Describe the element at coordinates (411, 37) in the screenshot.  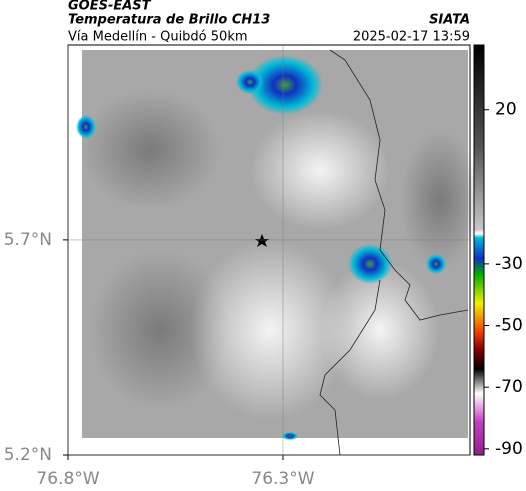
I see `datetime: 2025-02-17 13:59` at that location.